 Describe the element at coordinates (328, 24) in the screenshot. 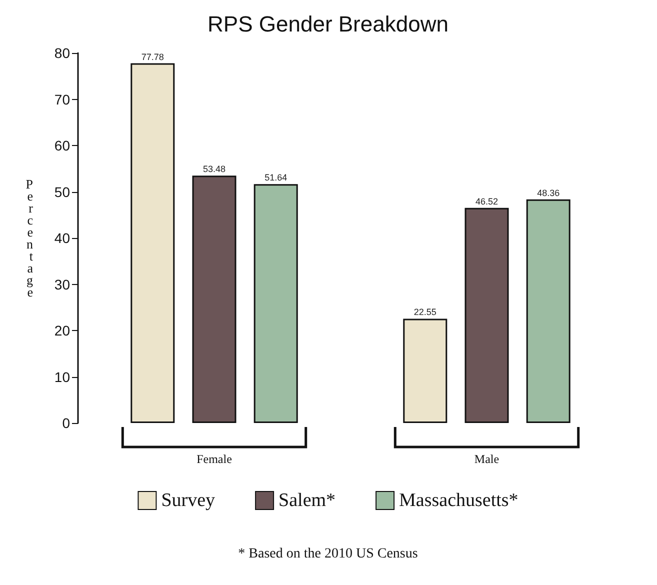

I see `chart-title: RPS Gender Breakdown` at that location.